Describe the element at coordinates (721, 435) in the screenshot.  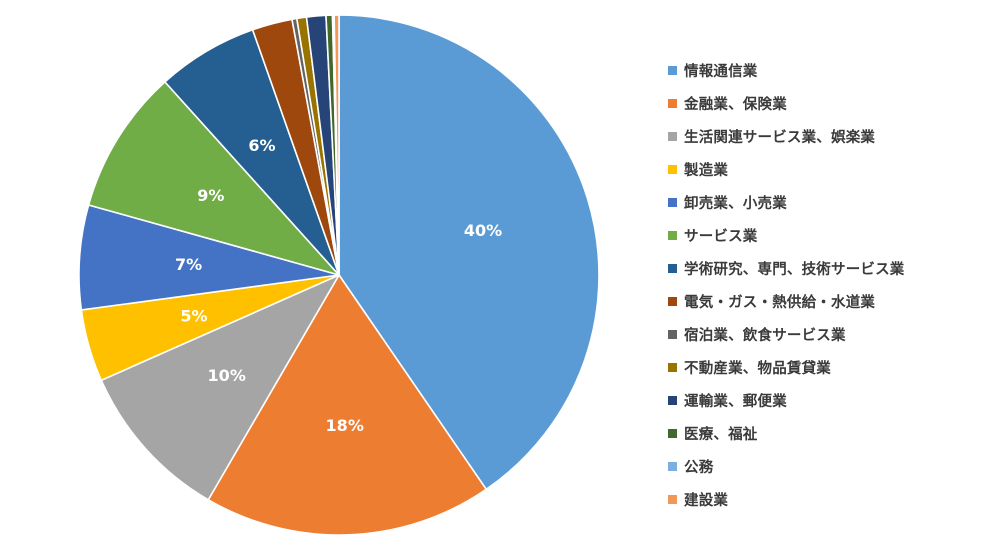
I see `legend-label: 医療、福祉` at that location.